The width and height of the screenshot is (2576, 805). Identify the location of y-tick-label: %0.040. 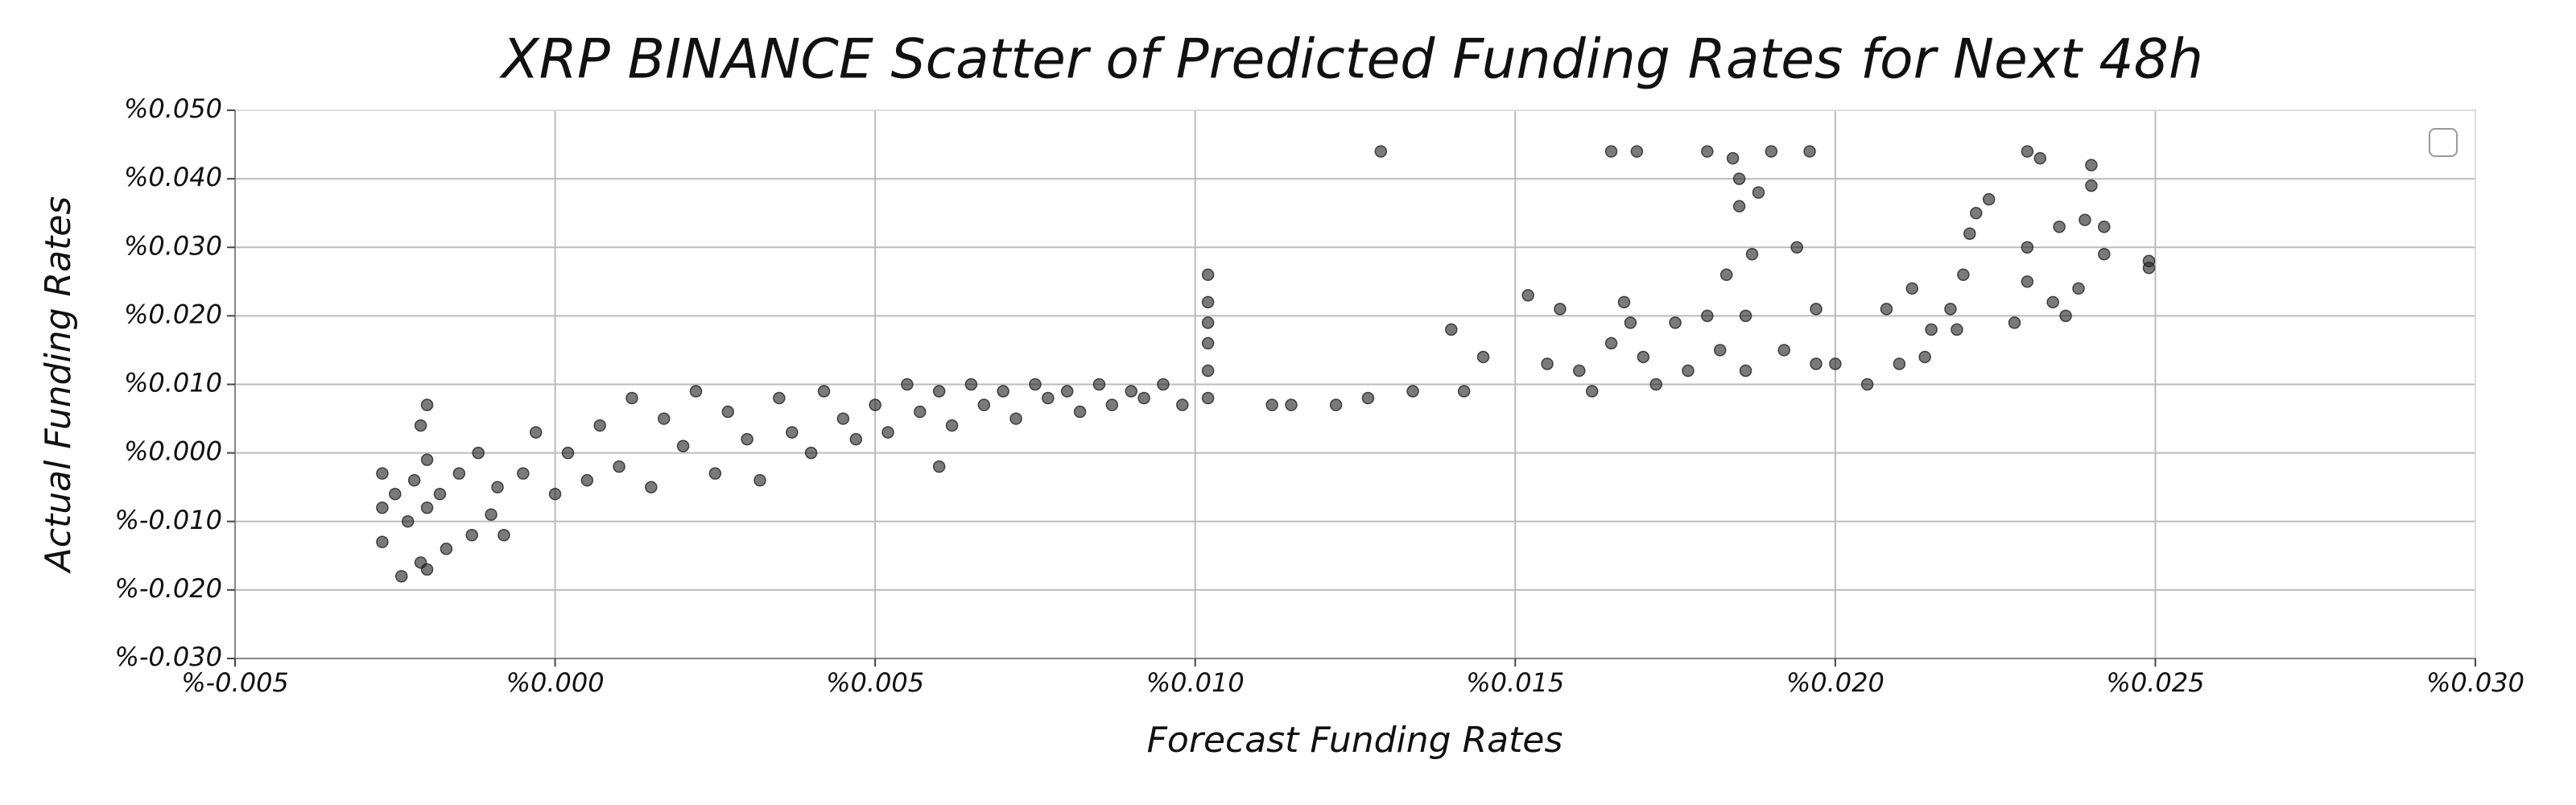
(173, 177).